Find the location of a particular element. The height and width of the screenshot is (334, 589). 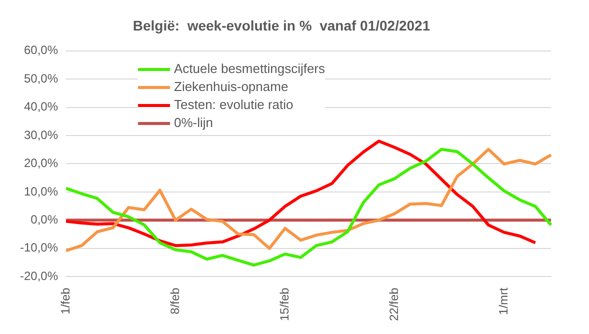

legend-label: Actuele besmettingscijfers is located at coordinates (250, 69).